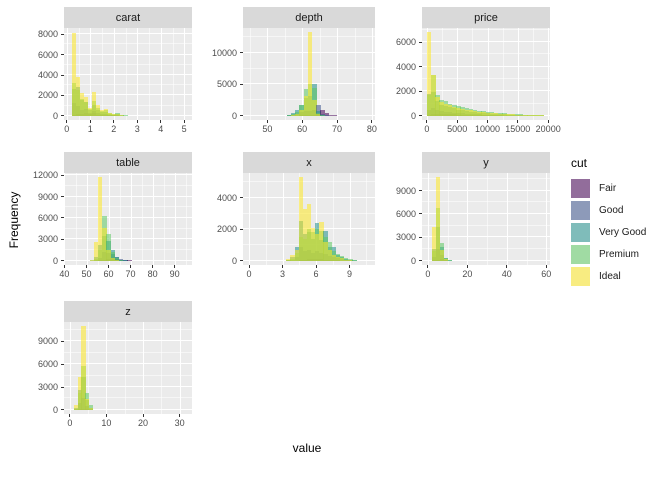 This screenshot has width=672, height=480. What do you see at coordinates (130, 274) in the screenshot?
I see `x-axis-tick-label: 70` at bounding box center [130, 274].